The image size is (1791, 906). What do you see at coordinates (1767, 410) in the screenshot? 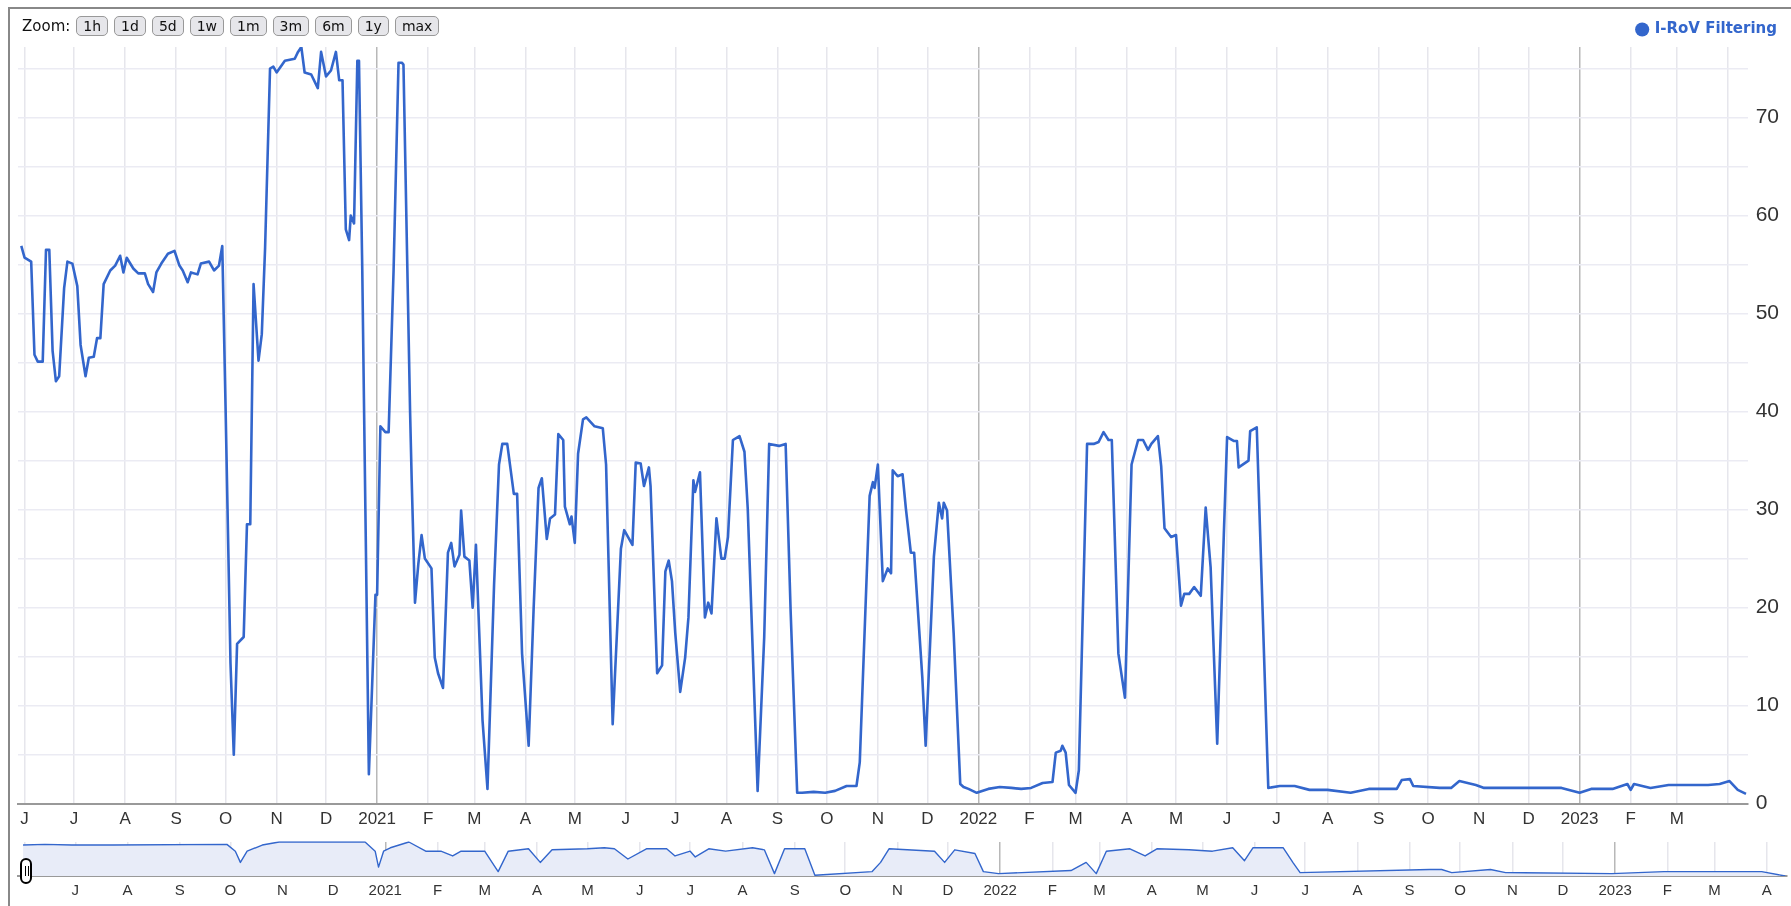
I see `y-tick-label: 40` at bounding box center [1767, 410].